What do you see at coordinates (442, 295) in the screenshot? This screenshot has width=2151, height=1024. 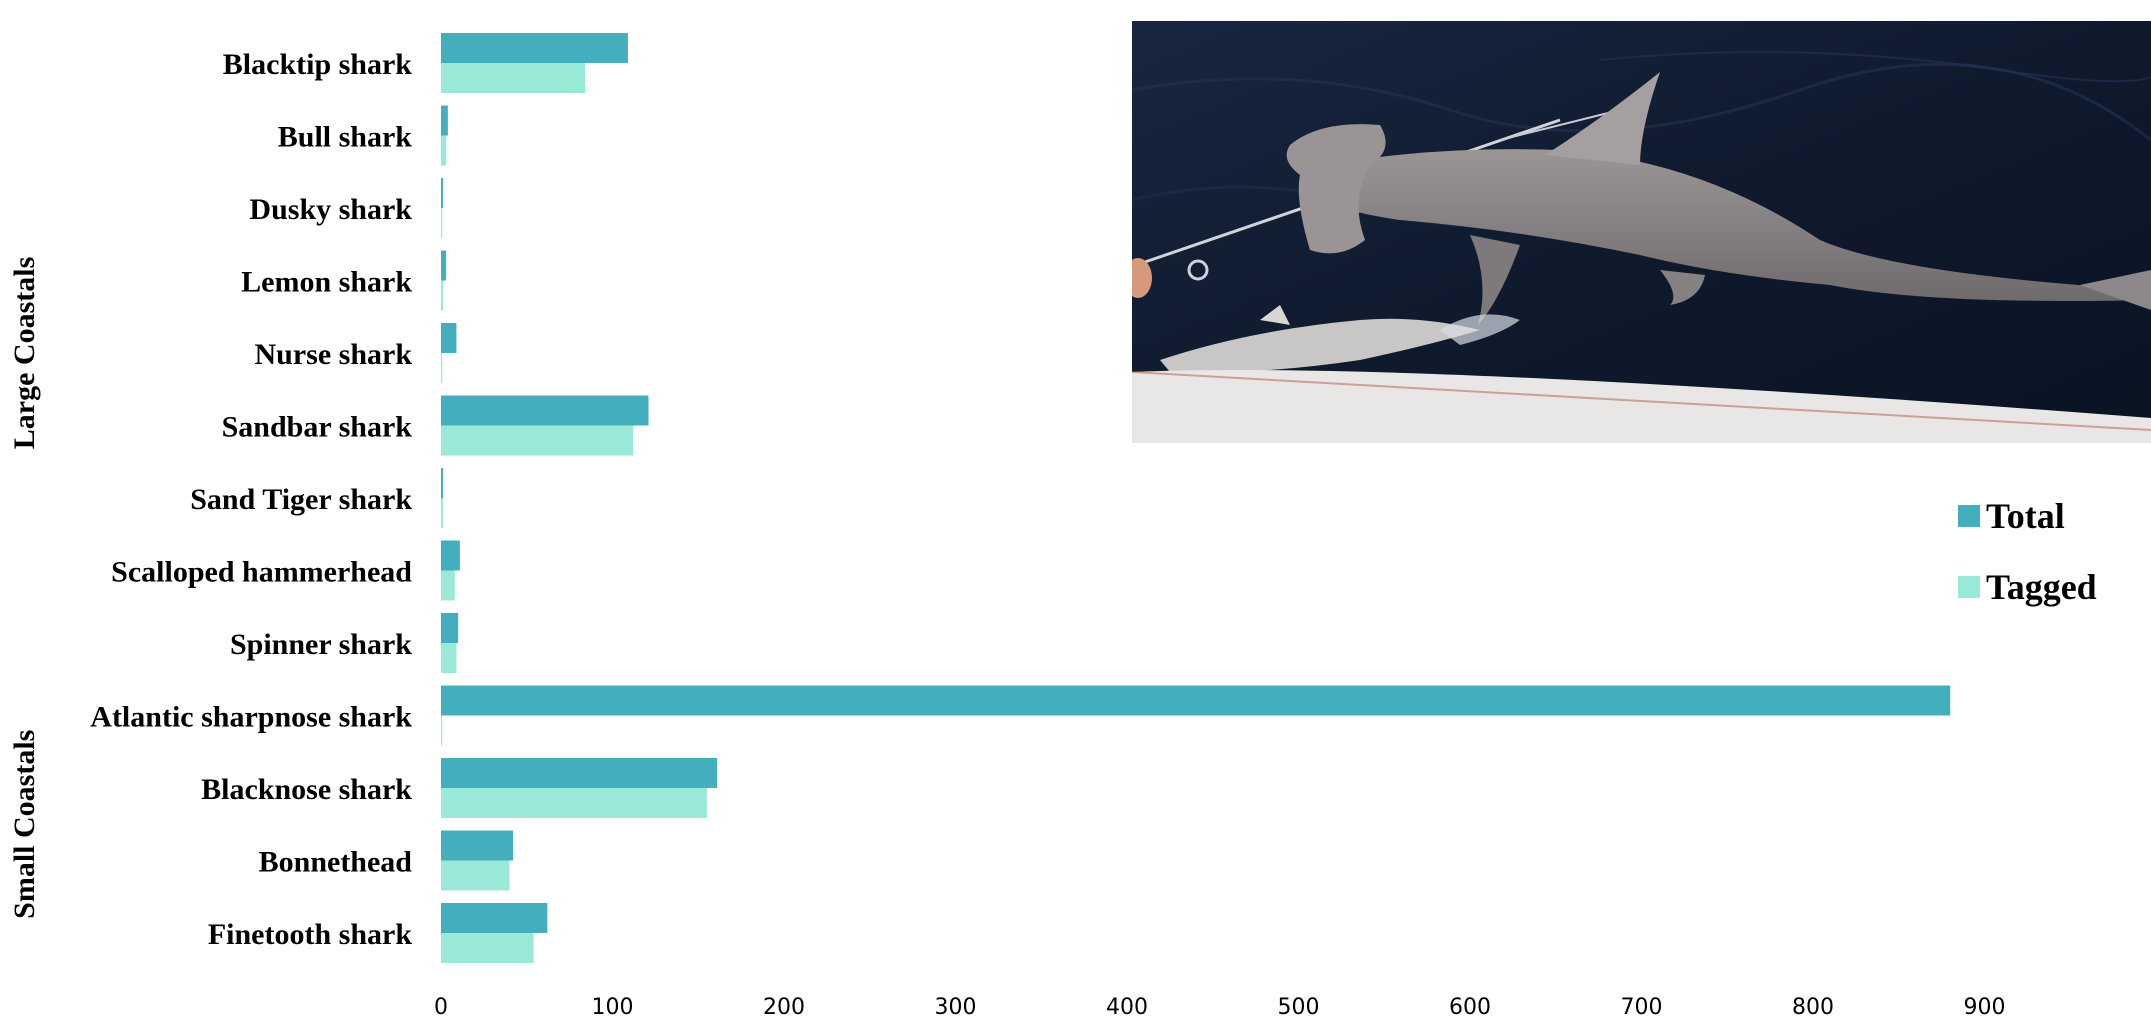 I see `bar-tagged-lemon-shark` at bounding box center [442, 295].